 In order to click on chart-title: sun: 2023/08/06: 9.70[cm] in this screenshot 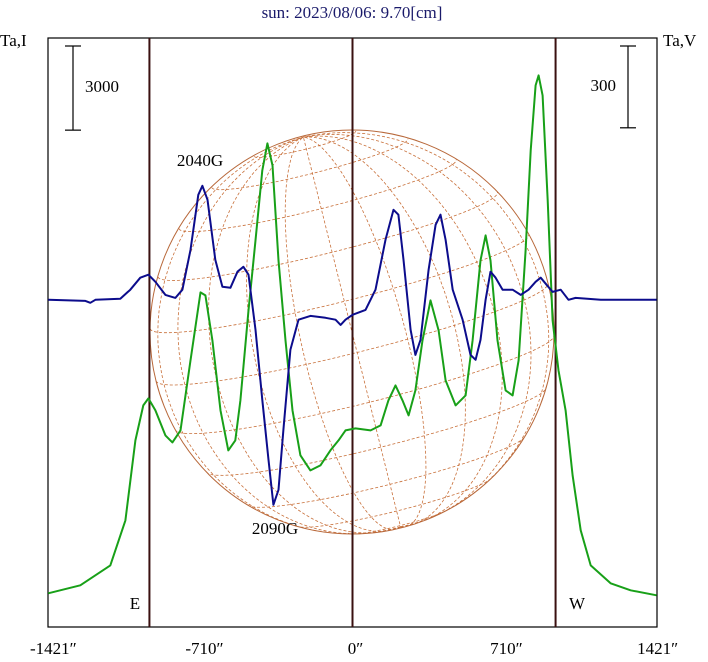, I will do `click(352, 12)`.